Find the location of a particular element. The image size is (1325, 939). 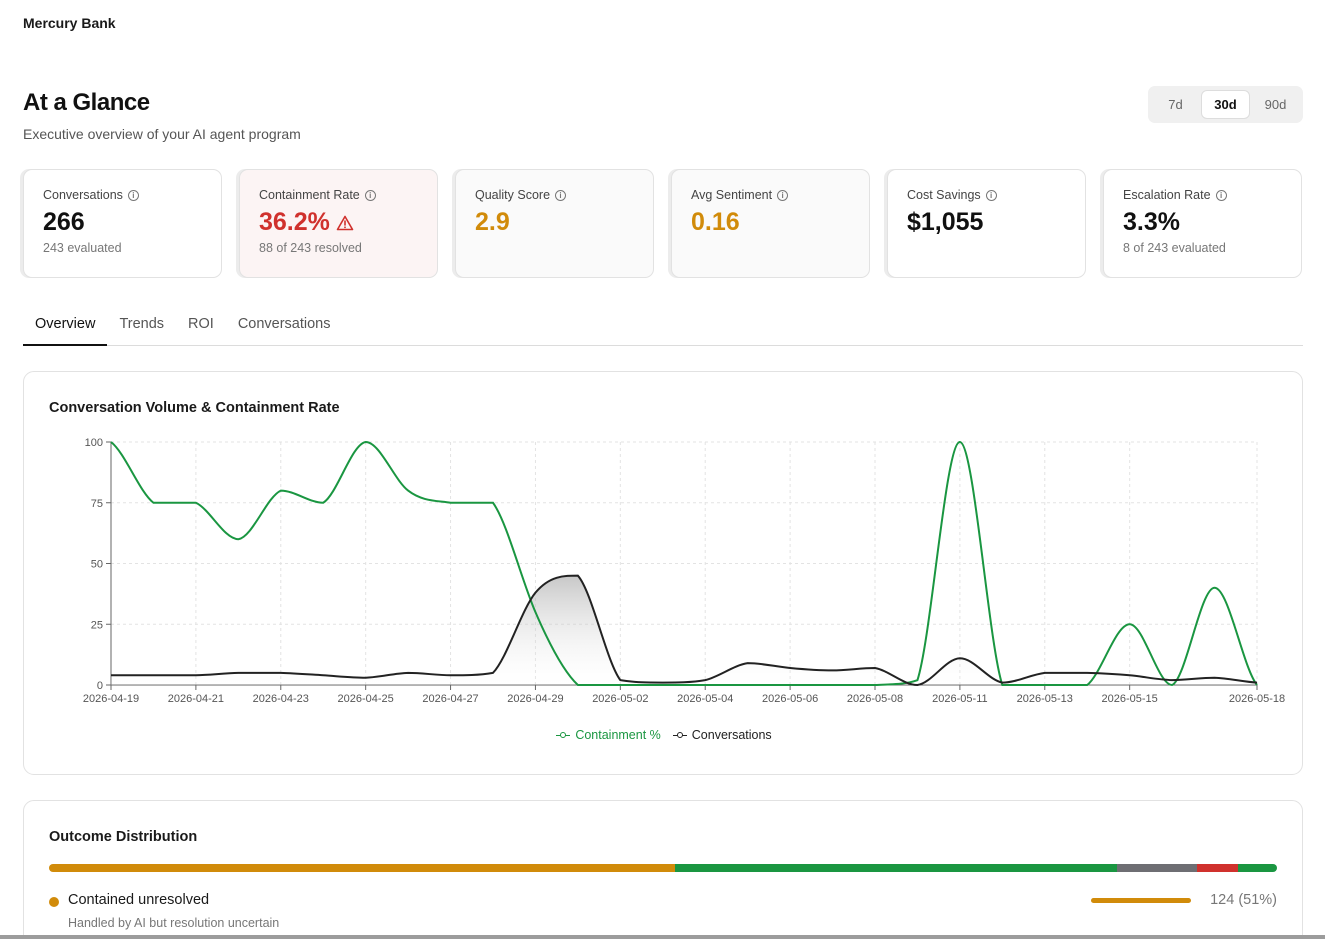

kpi-value-row: 36.2% is located at coordinates (348, 222).